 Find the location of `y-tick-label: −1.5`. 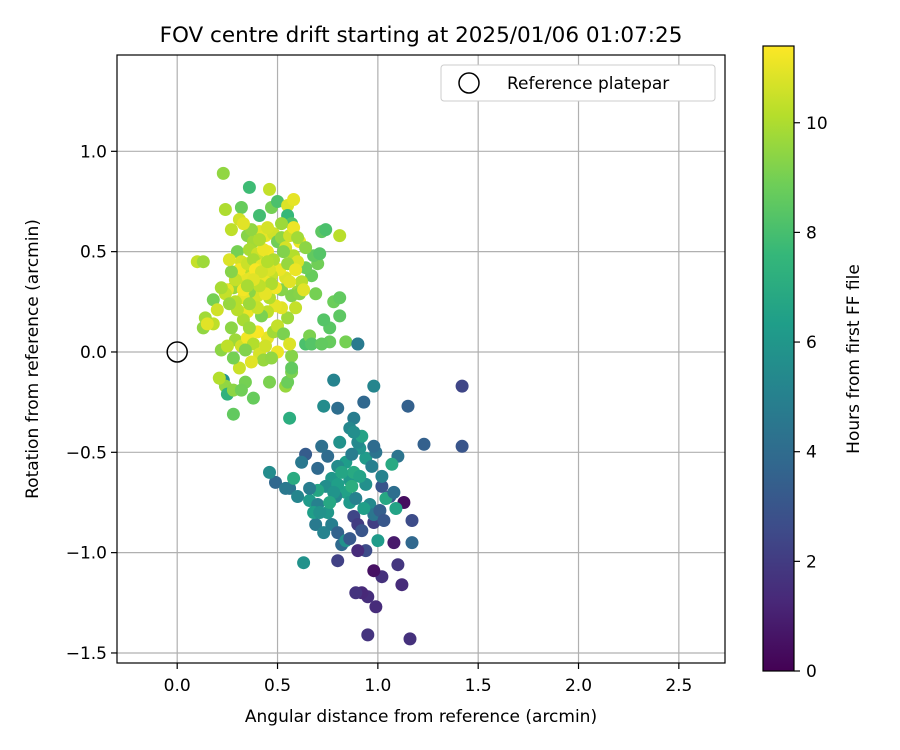

y-tick-label: −1.5 is located at coordinates (86, 654).